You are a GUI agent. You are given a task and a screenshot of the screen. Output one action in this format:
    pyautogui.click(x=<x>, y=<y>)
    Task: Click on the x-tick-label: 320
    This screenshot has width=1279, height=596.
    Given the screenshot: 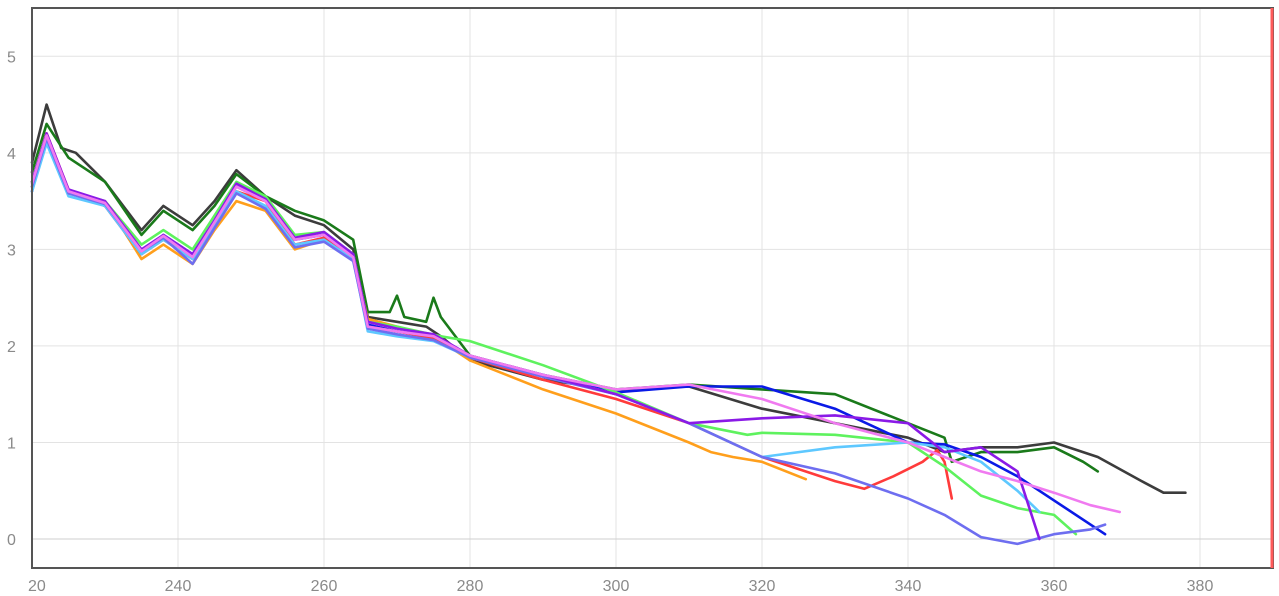 What is the action you would take?
    pyautogui.click(x=762, y=586)
    